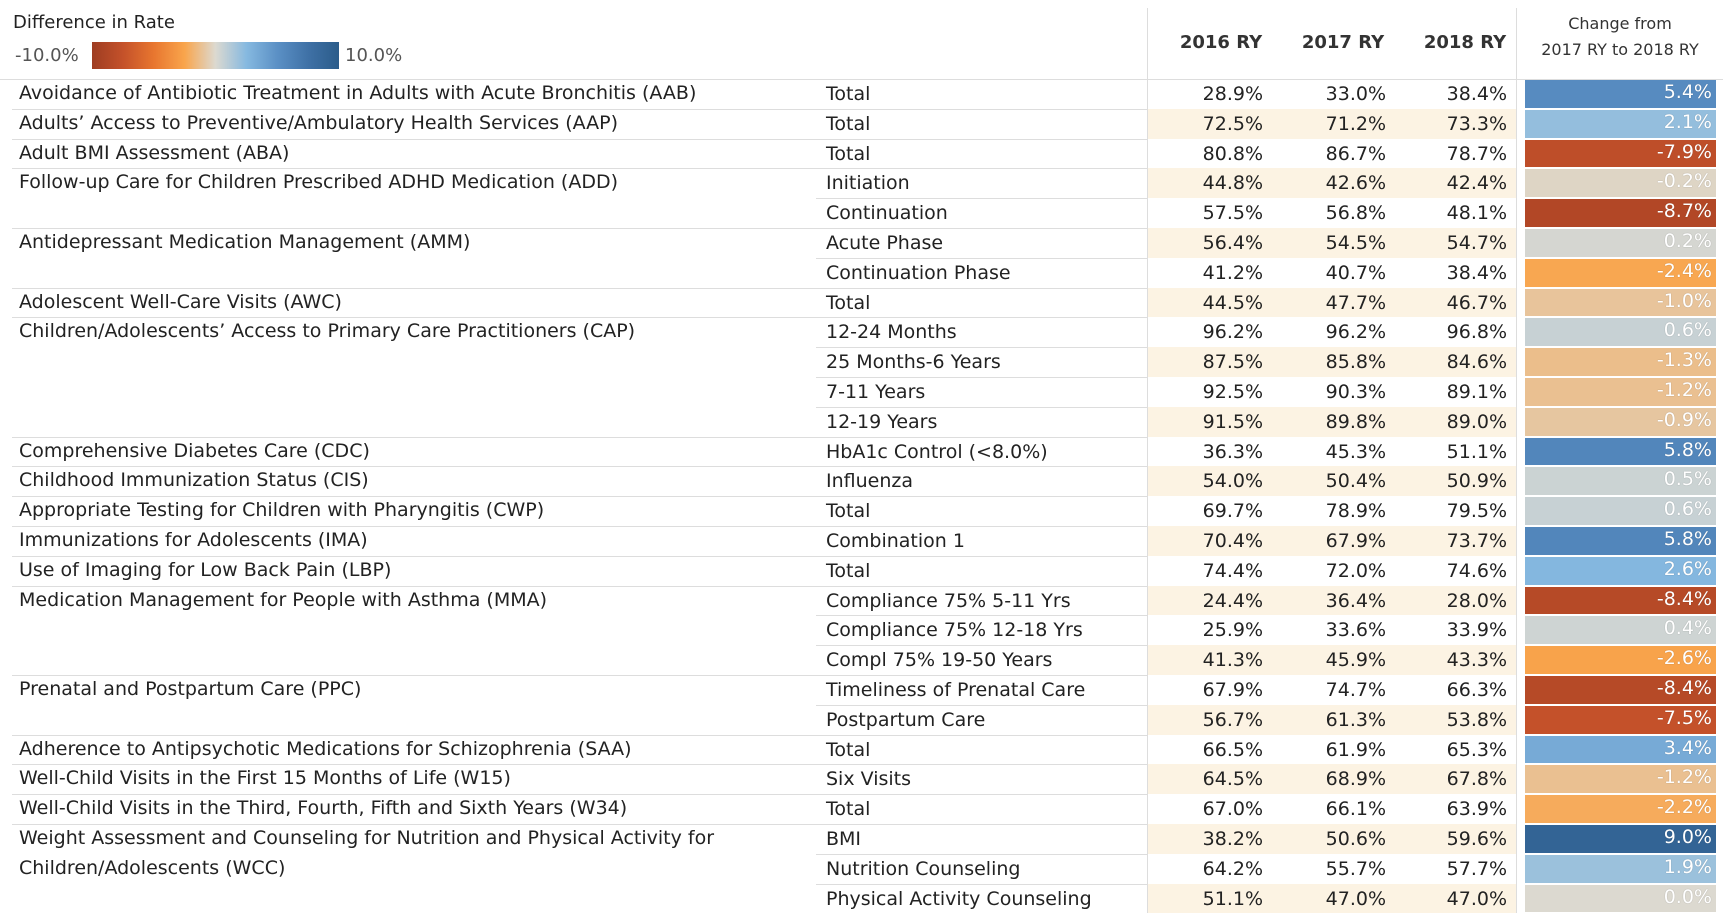 Image resolution: width=1723 pixels, height=913 pixels. Describe the element at coordinates (1232, 272) in the screenshot. I see `rate-value: 41.2%` at that location.